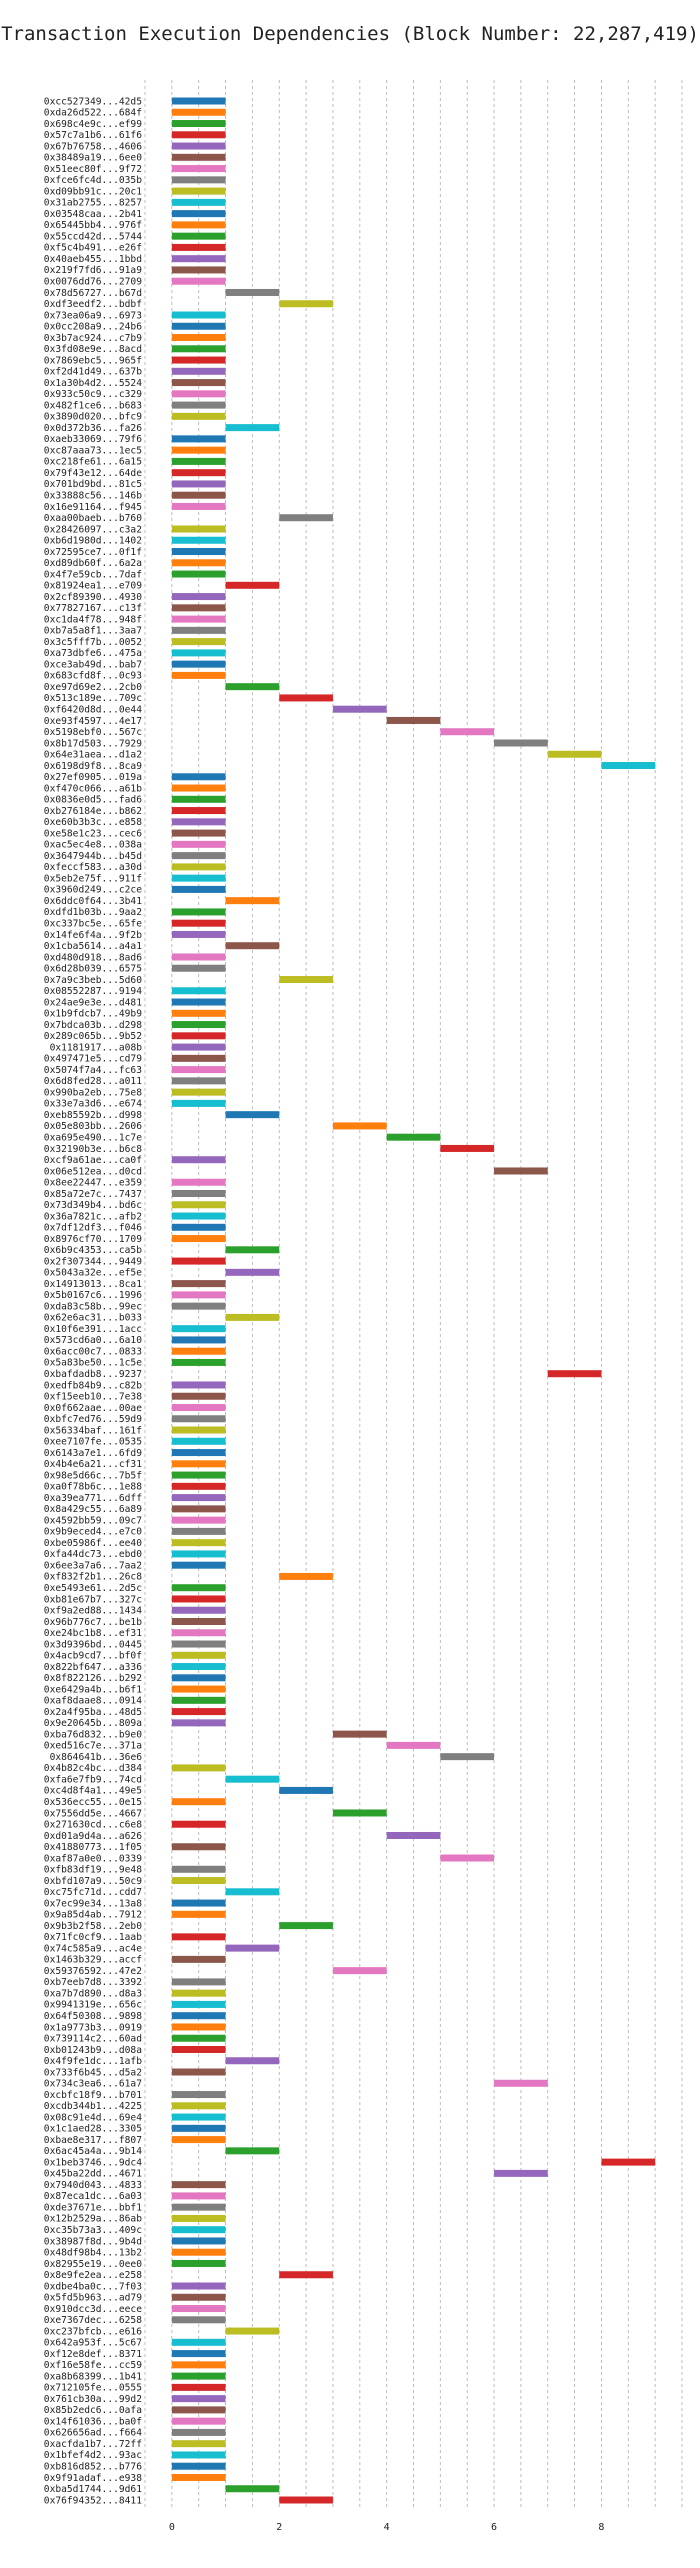 The height and width of the screenshot is (2568, 700). What do you see at coordinates (93, 1160) in the screenshot?
I see `transaction-label: 0xcf9a61ae...ca0f` at bounding box center [93, 1160].